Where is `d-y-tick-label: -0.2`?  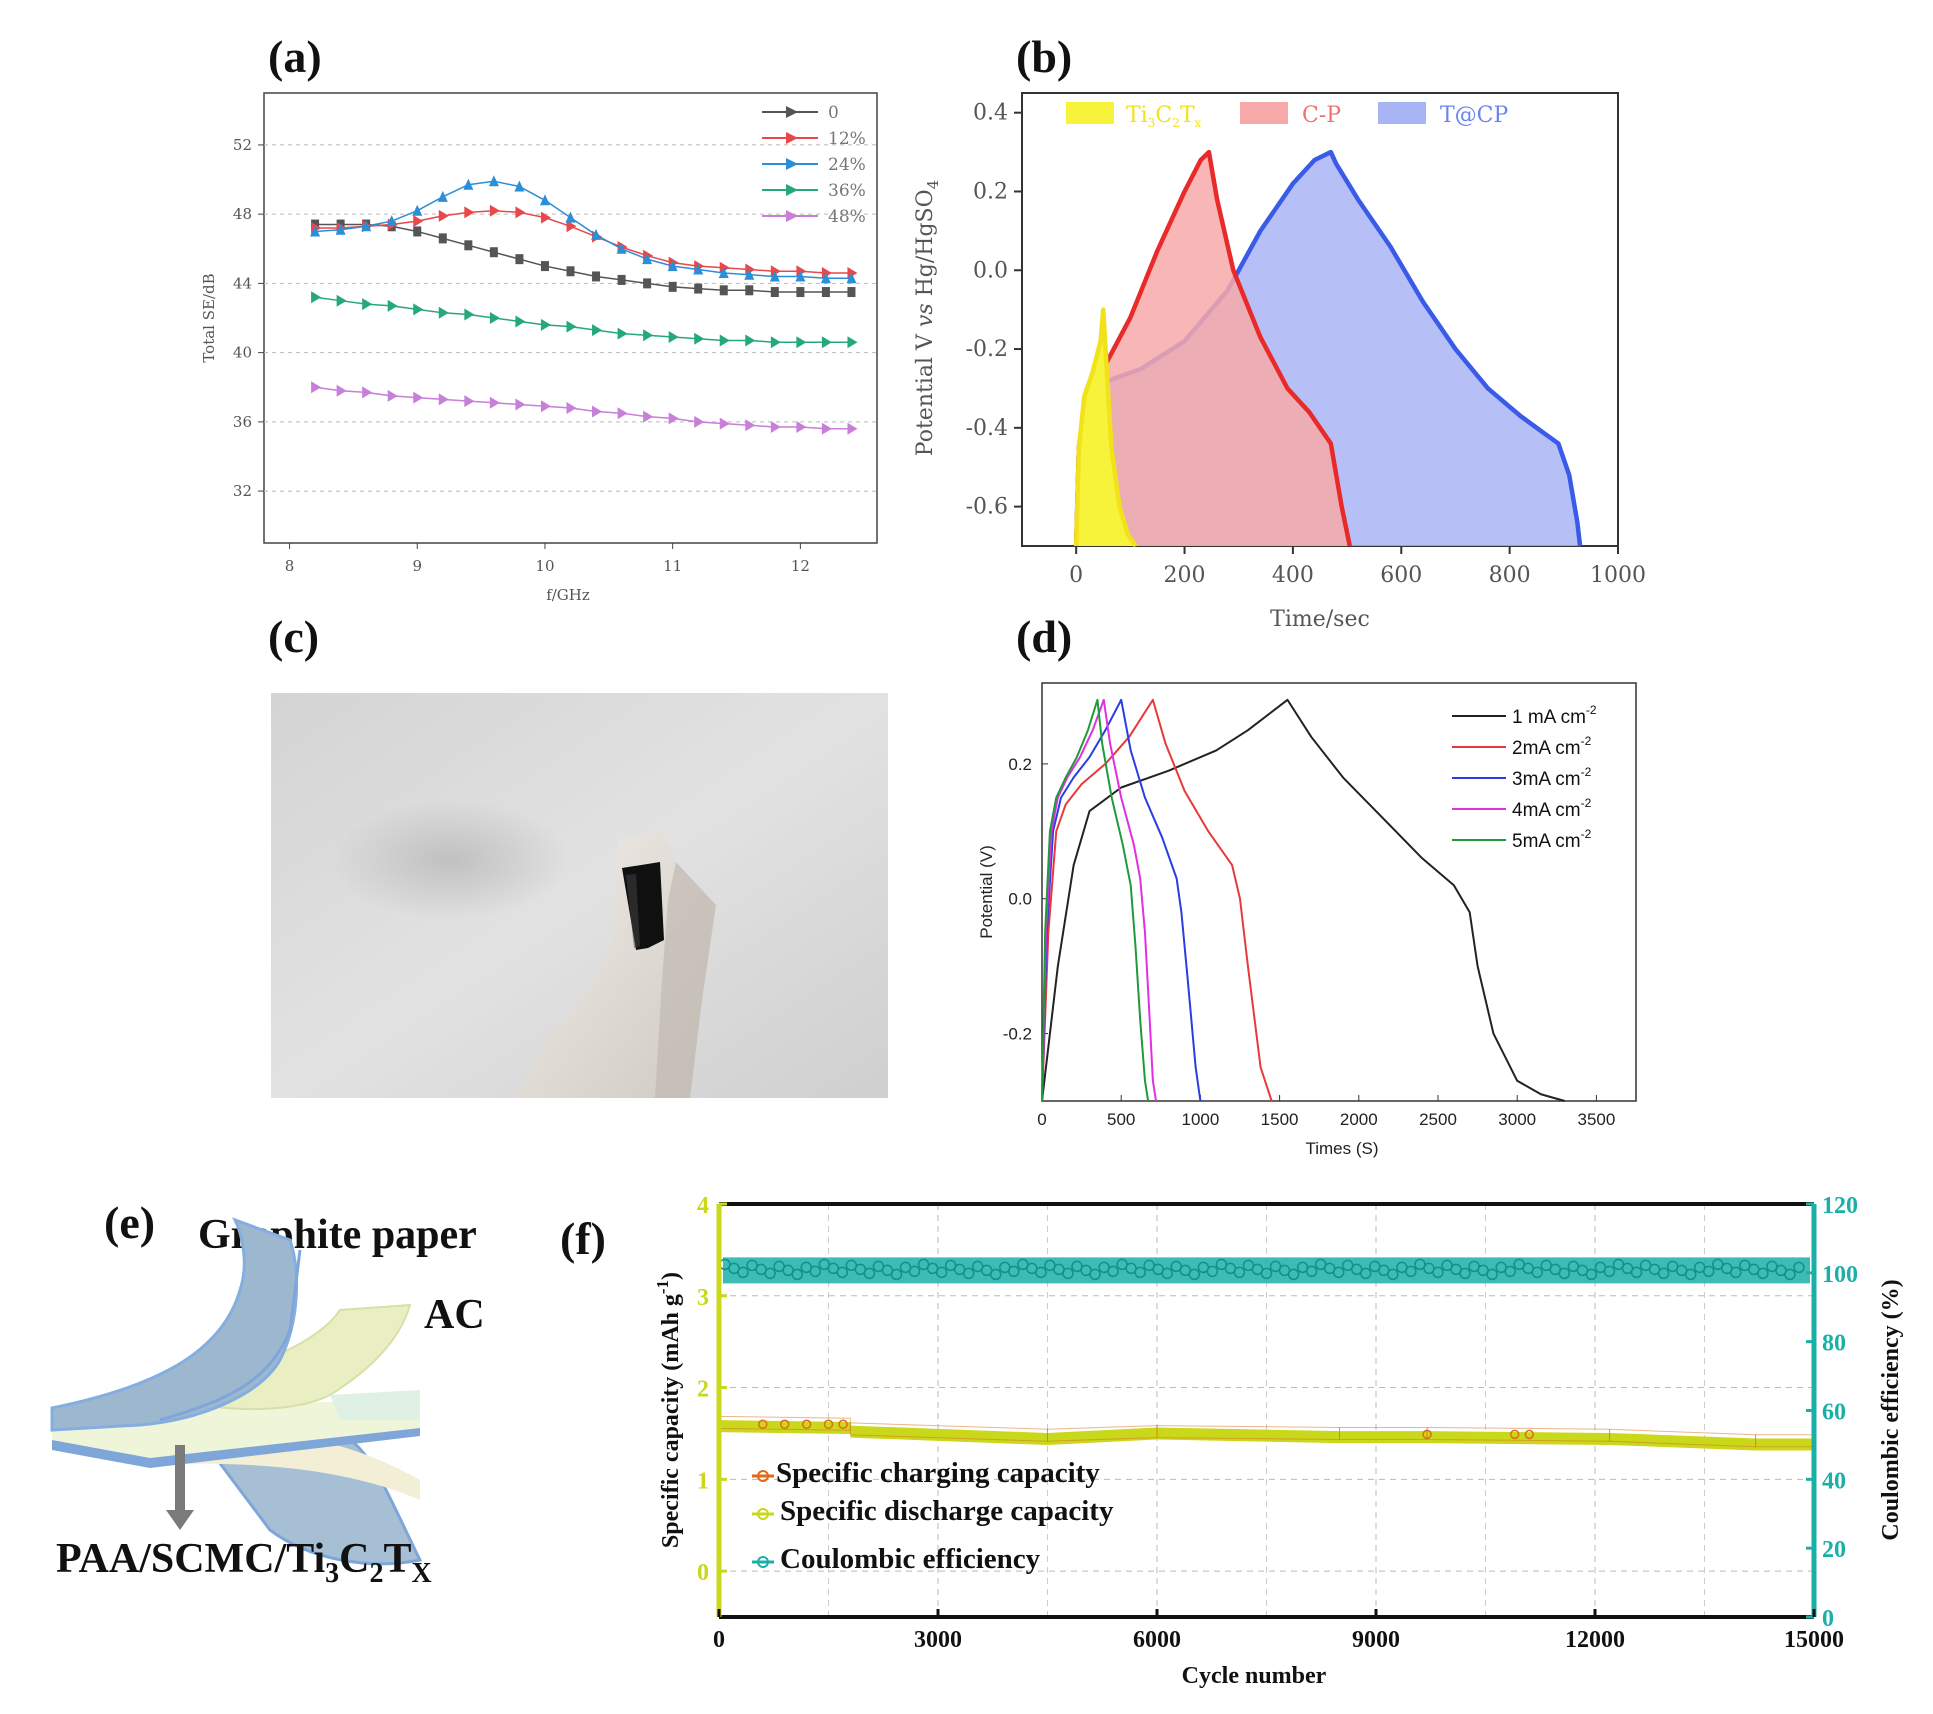
d-y-tick-label: -0.2 is located at coordinates (1017, 1034).